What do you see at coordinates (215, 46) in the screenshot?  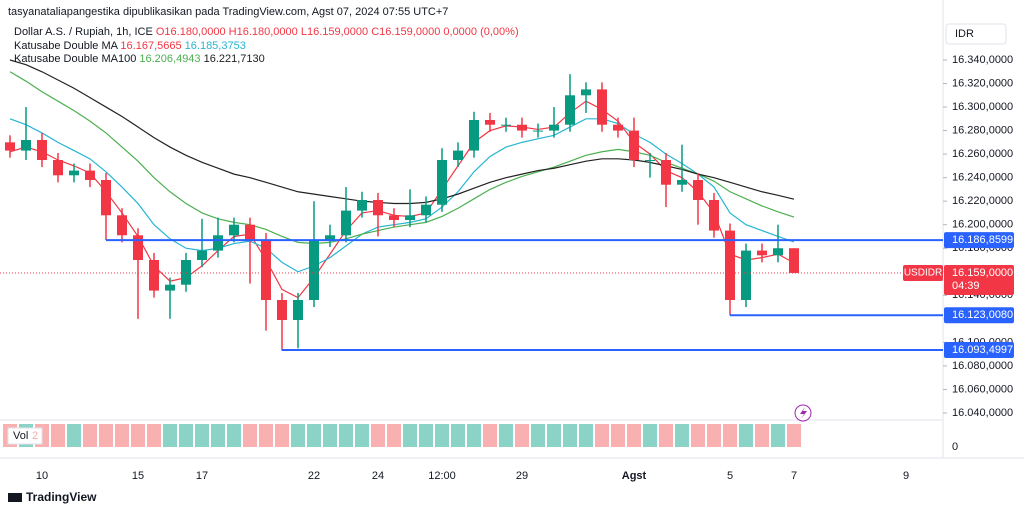 I see `indicator-value: 16.185,3753` at bounding box center [215, 46].